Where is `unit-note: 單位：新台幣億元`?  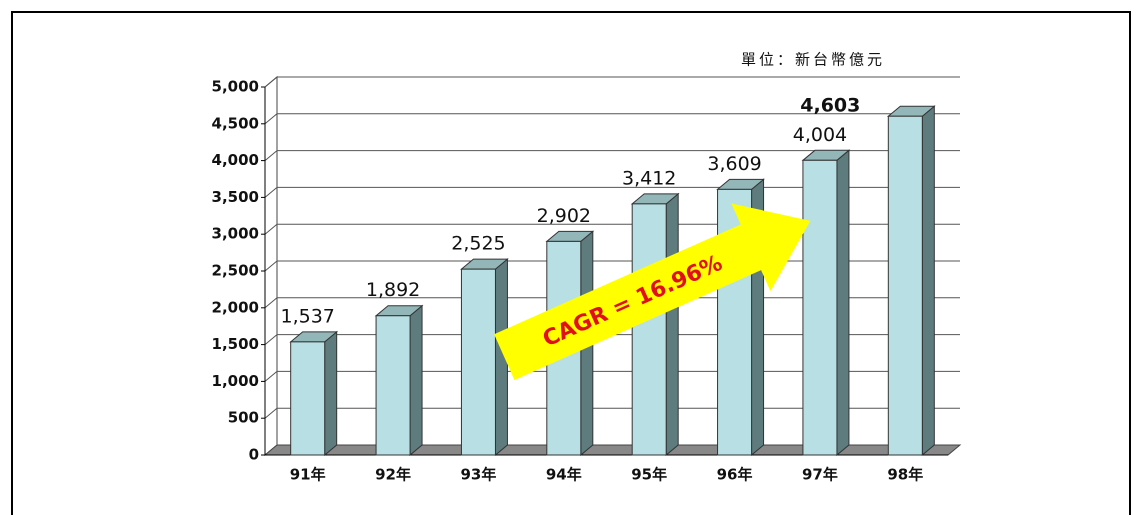
unit-note: 單位：新台幣億元 is located at coordinates (813, 60).